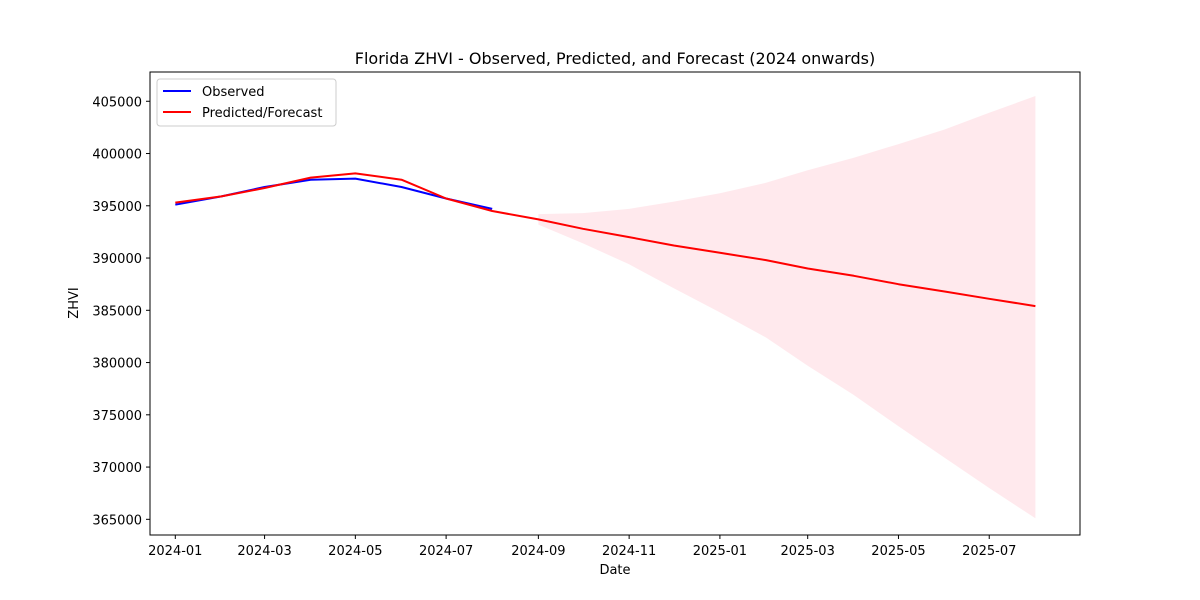  I want to click on x-tick-label: 2024-09, so click(538, 551).